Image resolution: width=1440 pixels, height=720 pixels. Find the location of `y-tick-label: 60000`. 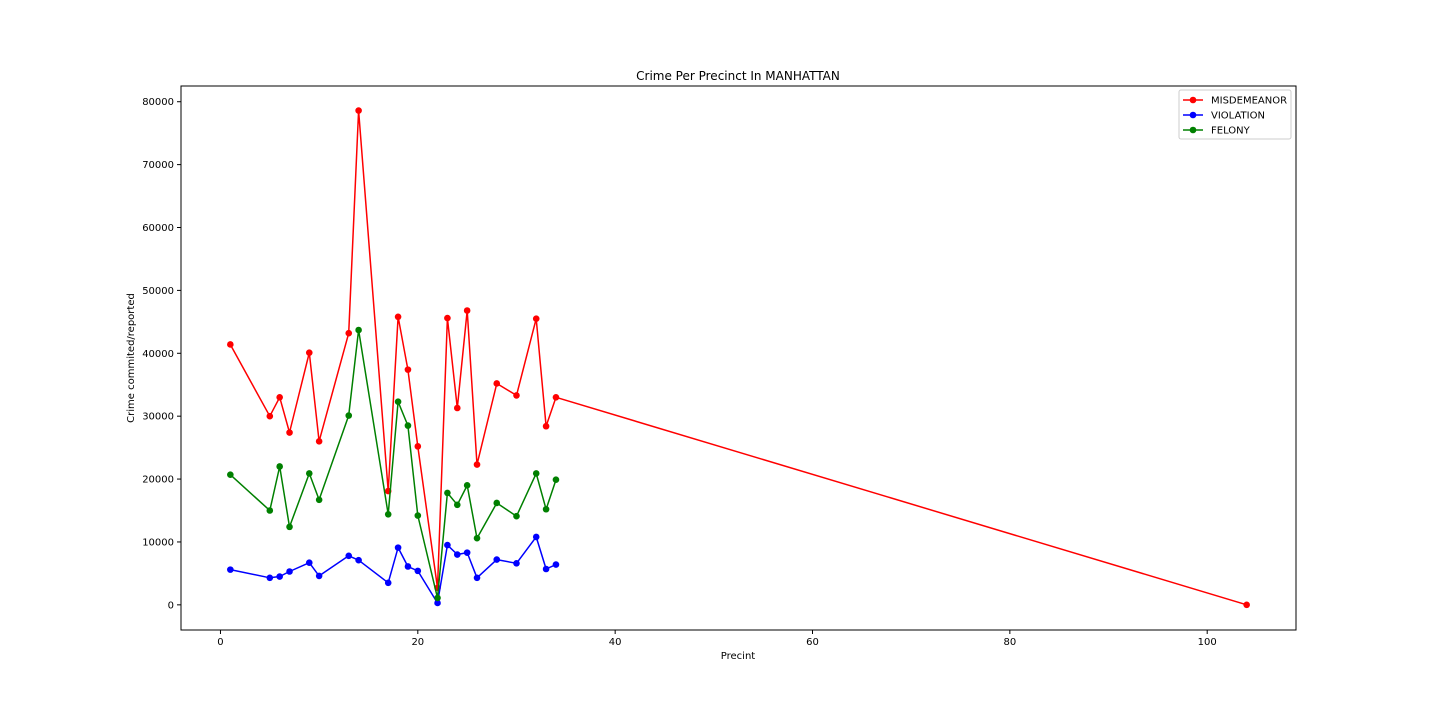

y-tick-label: 60000 is located at coordinates (158, 228).